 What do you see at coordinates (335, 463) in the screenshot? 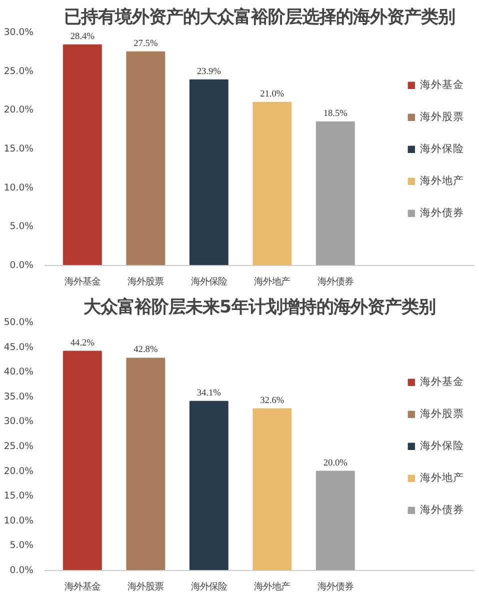
I see `data-label: 20.0%` at bounding box center [335, 463].